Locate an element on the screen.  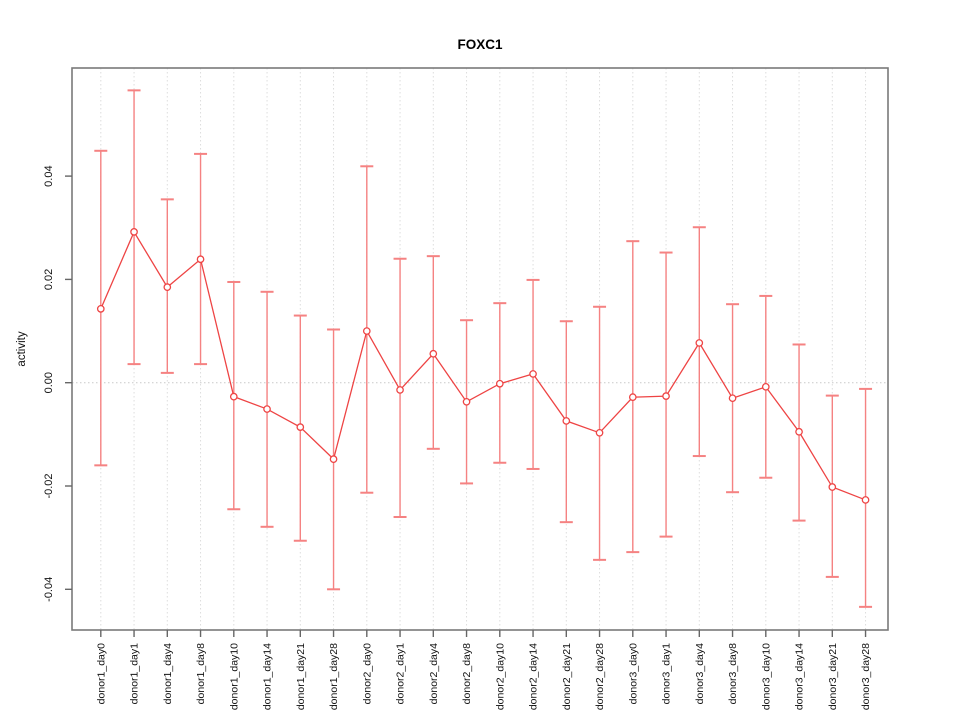
x-tick-label: donor3_day14 is located at coordinates (800, 676).